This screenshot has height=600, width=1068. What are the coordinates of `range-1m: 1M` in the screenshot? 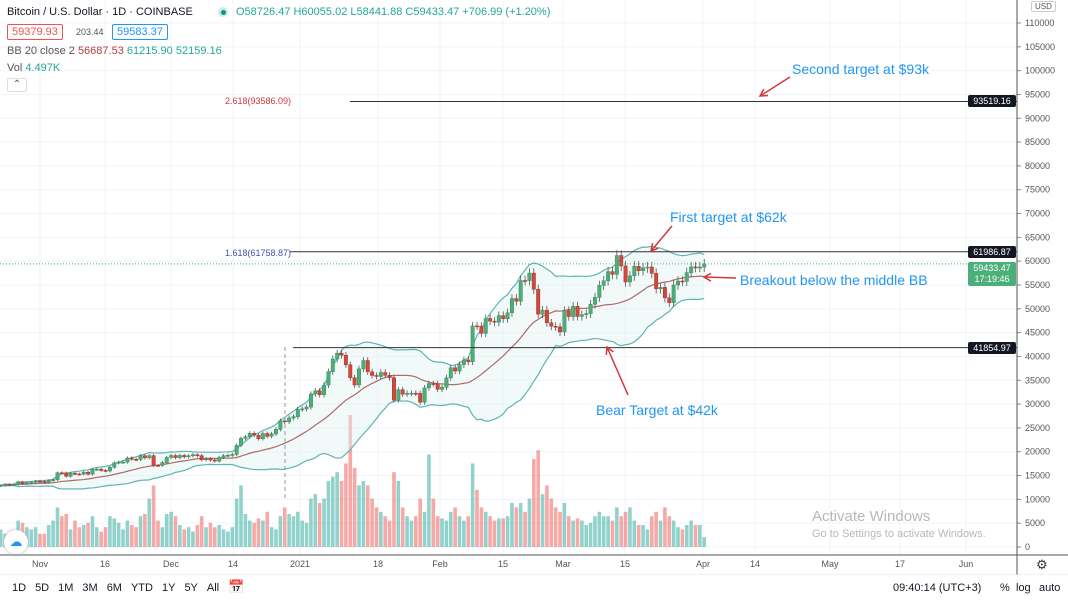 It's located at (66, 588).